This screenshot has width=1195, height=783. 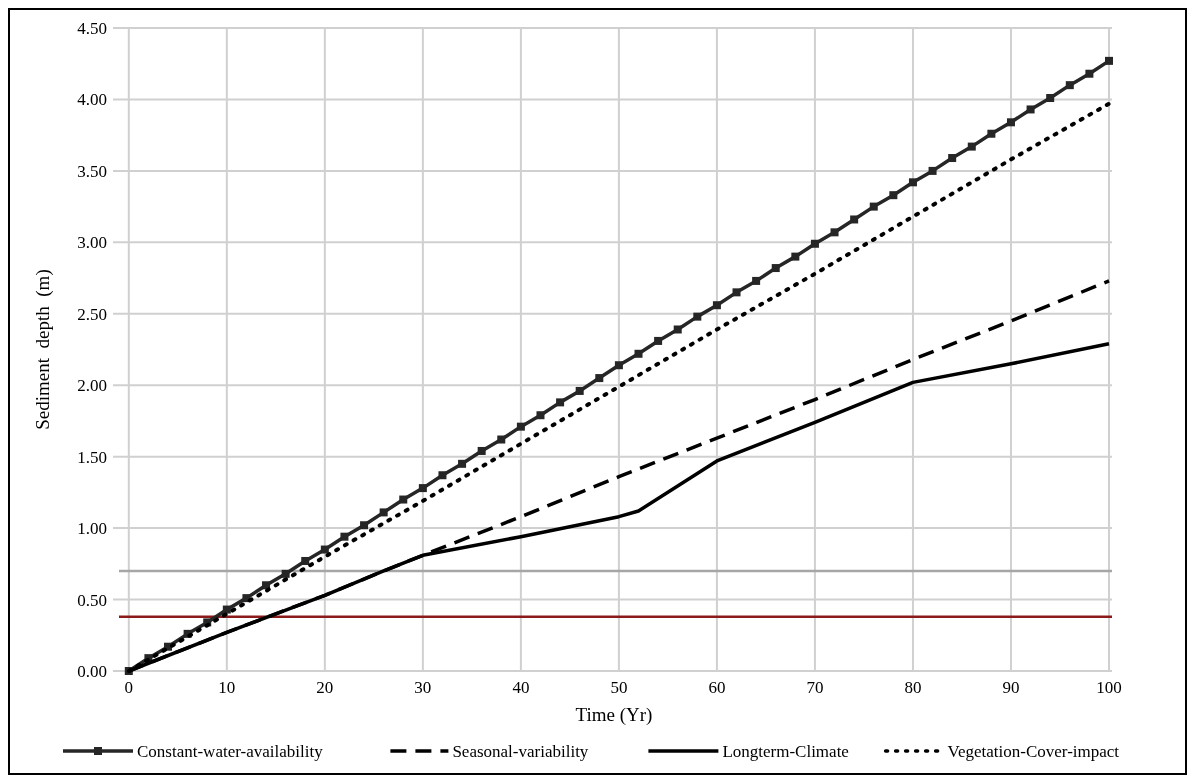 I want to click on x-tick-label: 80, so click(x=913, y=687).